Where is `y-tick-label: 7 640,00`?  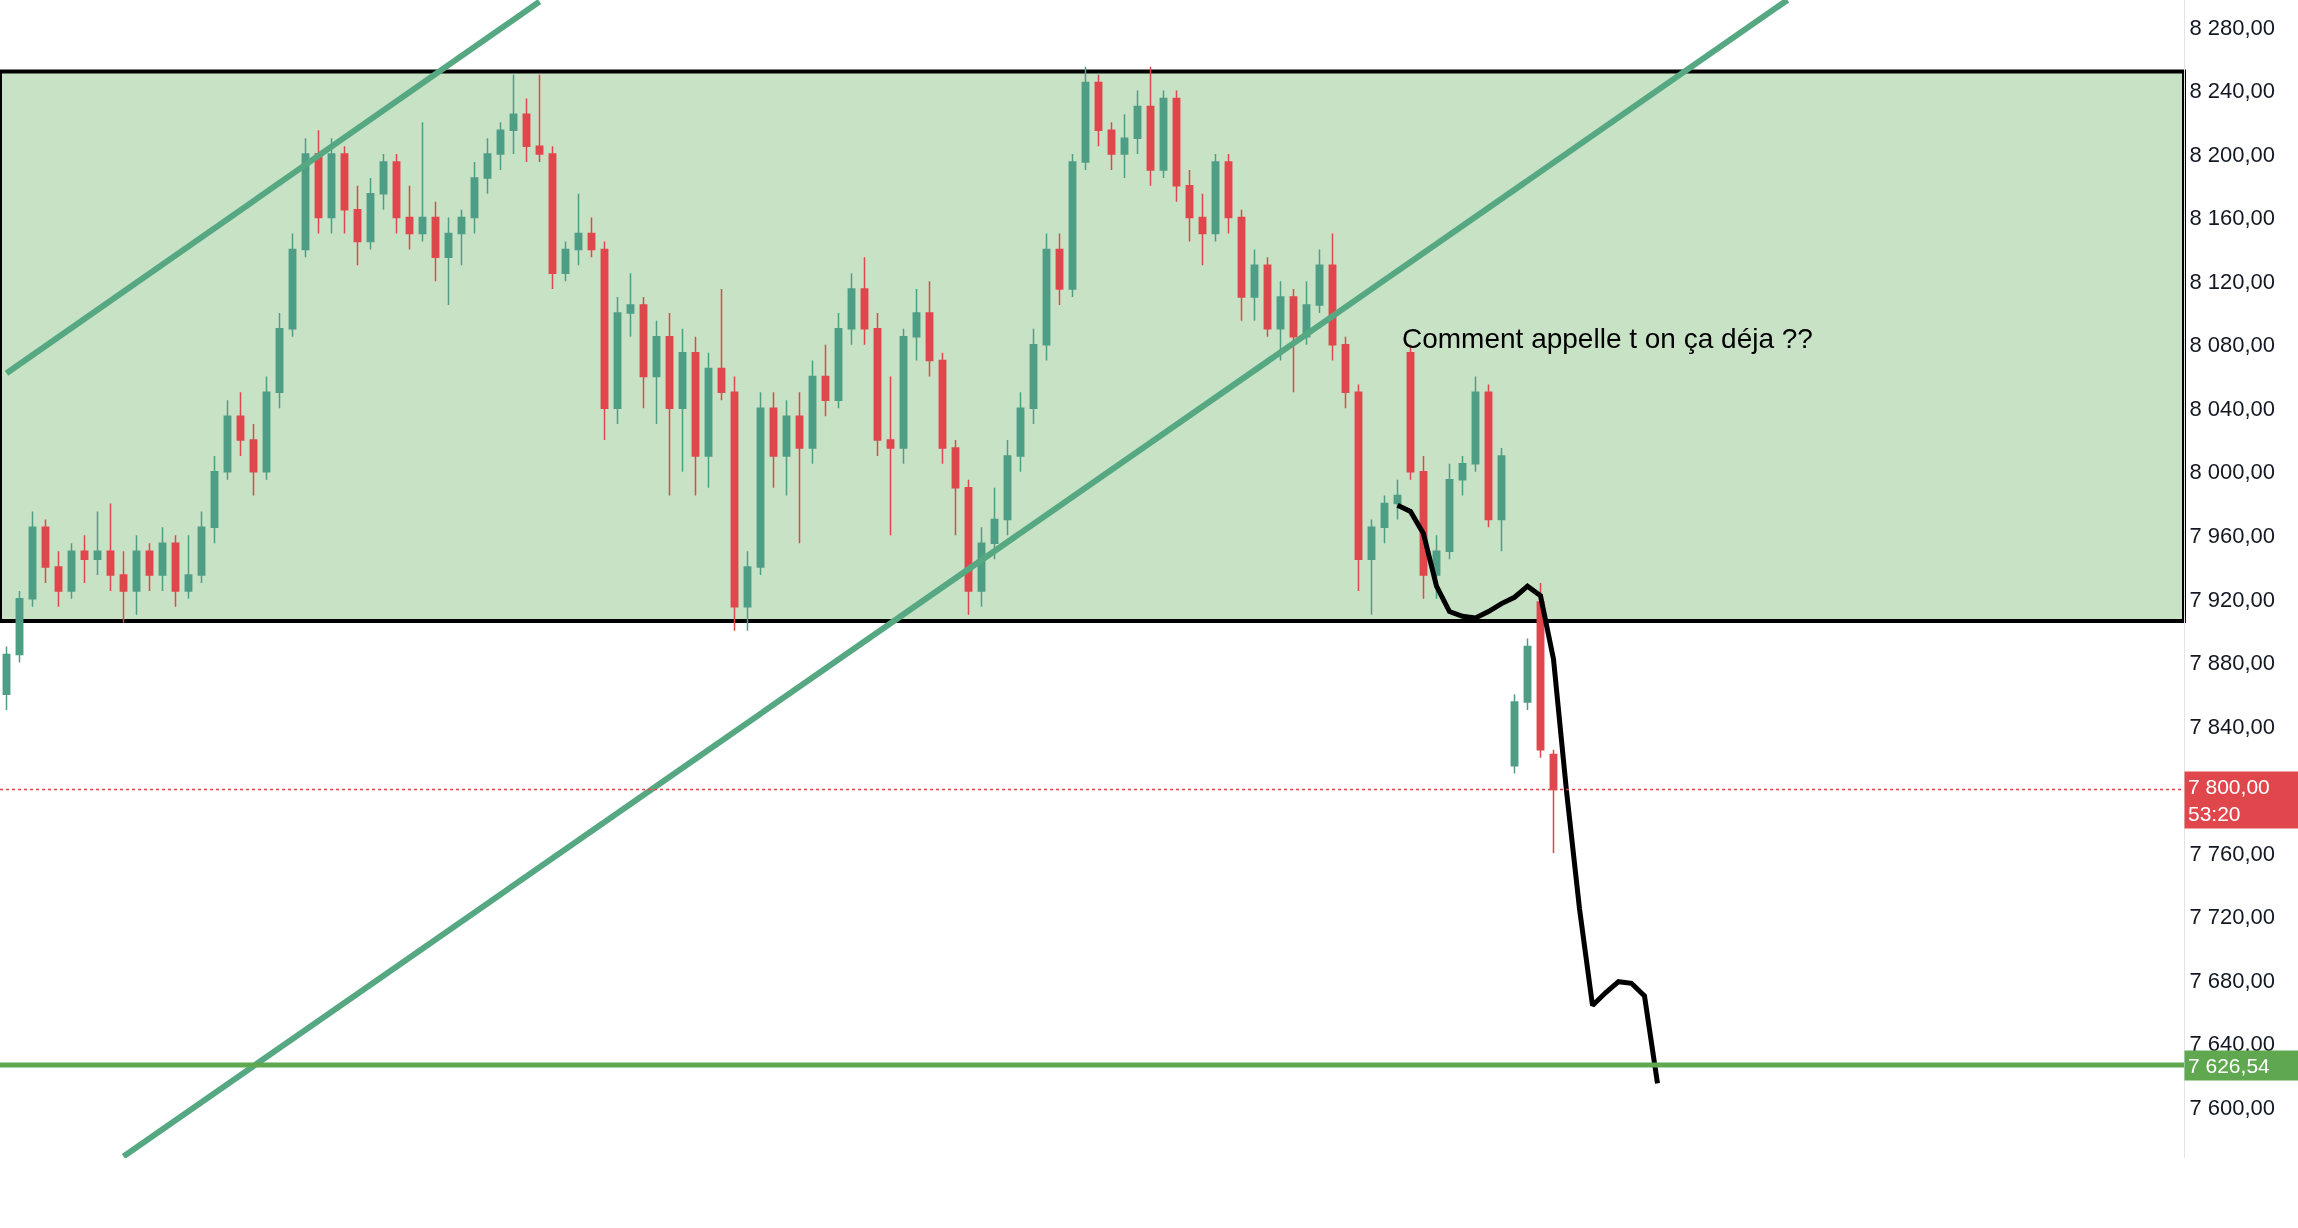
y-tick-label: 7 640,00 is located at coordinates (2232, 1044).